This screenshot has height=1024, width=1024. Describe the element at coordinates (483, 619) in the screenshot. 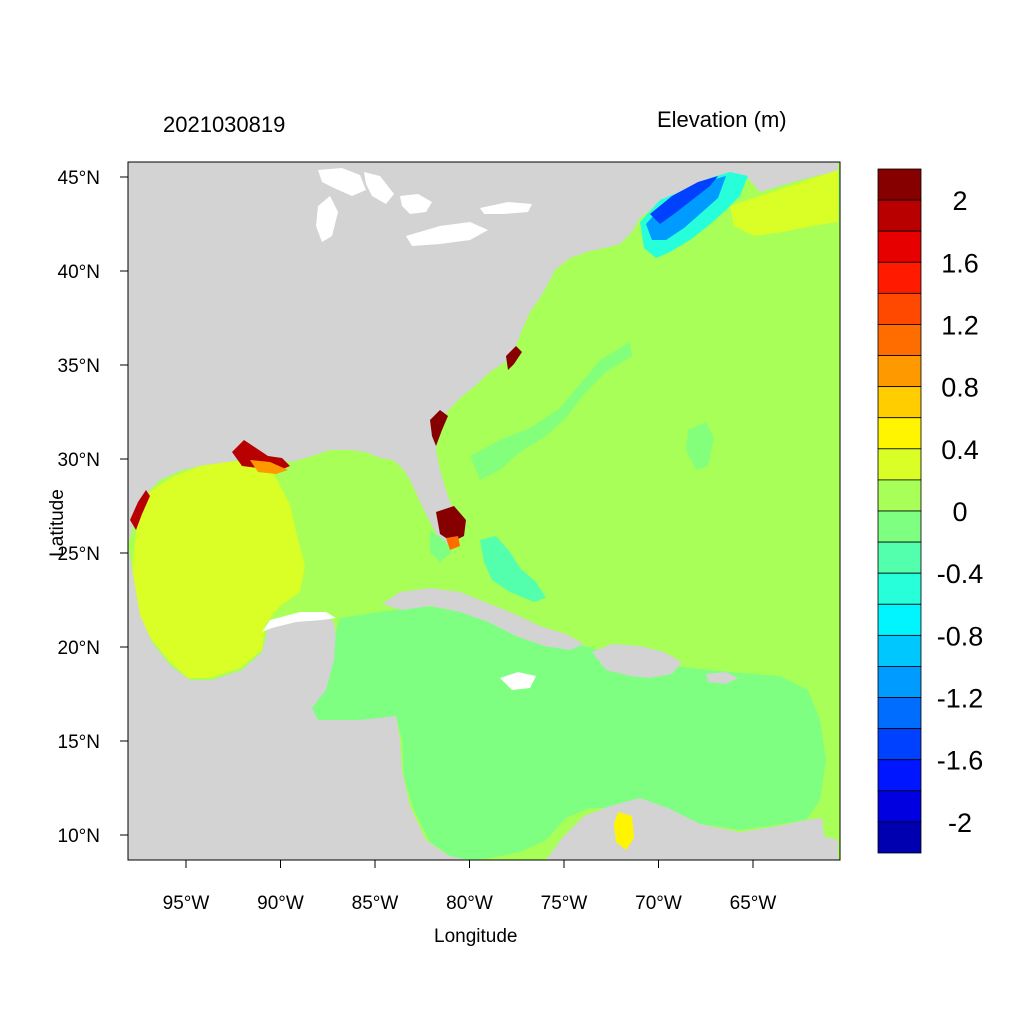

I see `cuba-land` at that location.